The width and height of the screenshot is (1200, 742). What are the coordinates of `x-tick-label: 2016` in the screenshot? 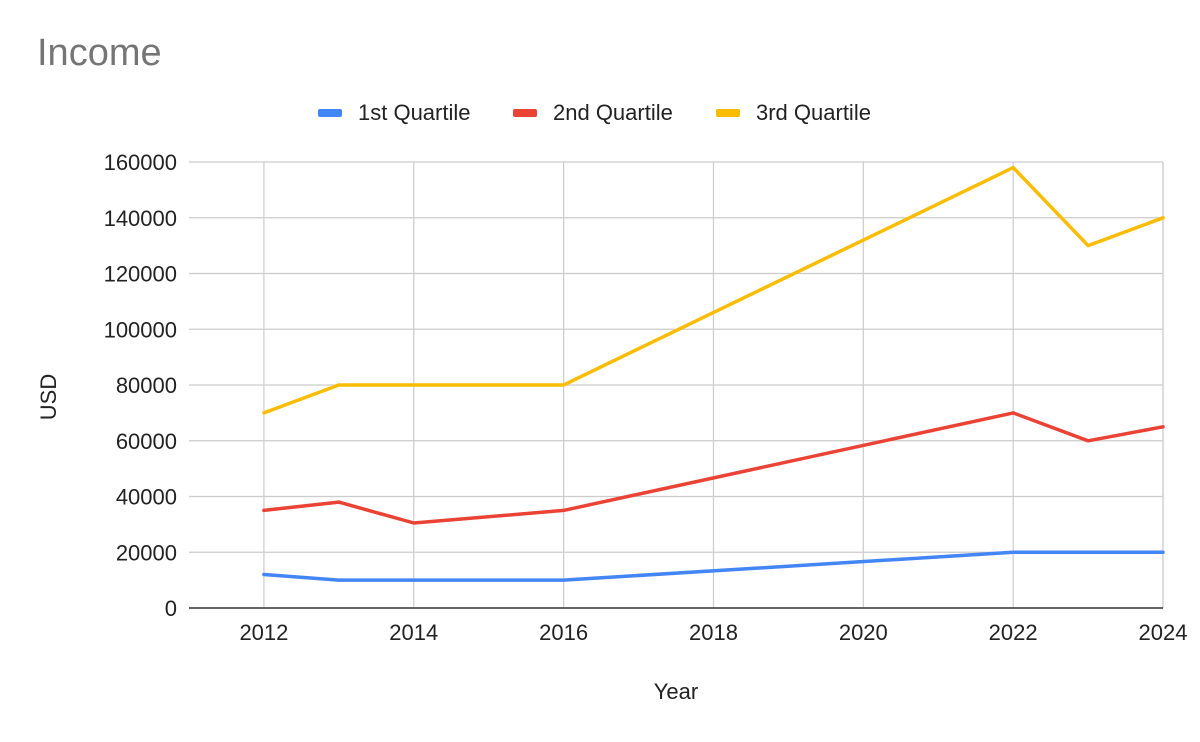 It's located at (563, 632).